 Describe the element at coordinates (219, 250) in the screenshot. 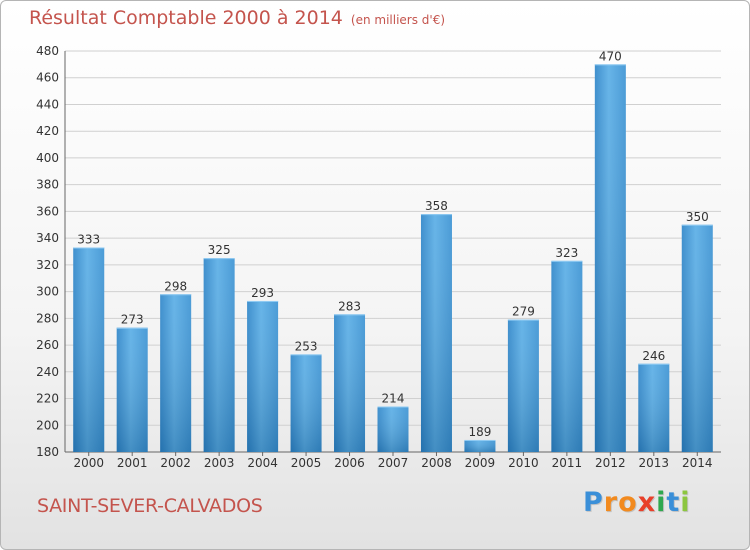

I see `bar-value-label: 325` at that location.